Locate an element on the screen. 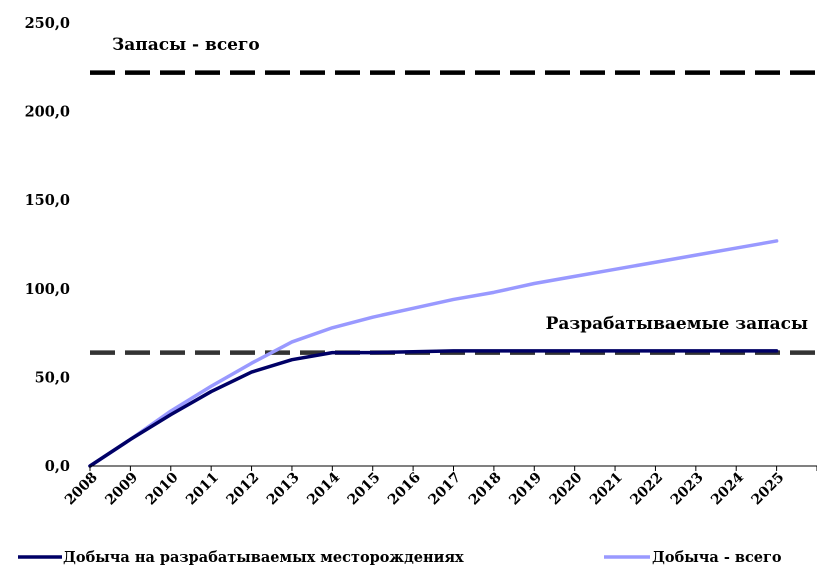  y-tick-label: 0,0 is located at coordinates (57, 466).